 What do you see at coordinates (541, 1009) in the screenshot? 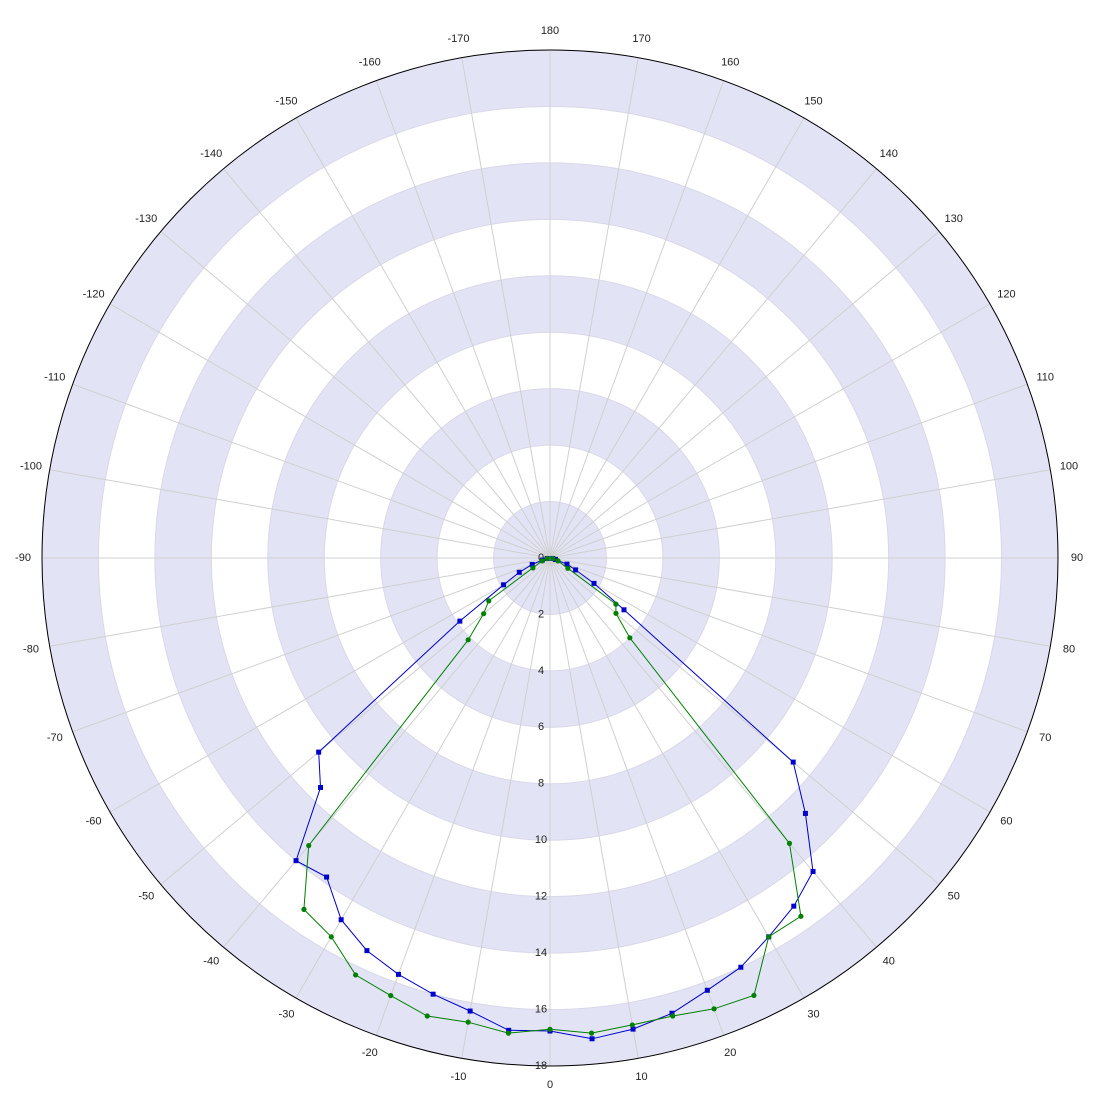
I see `r-tick-label: 16` at bounding box center [541, 1009].